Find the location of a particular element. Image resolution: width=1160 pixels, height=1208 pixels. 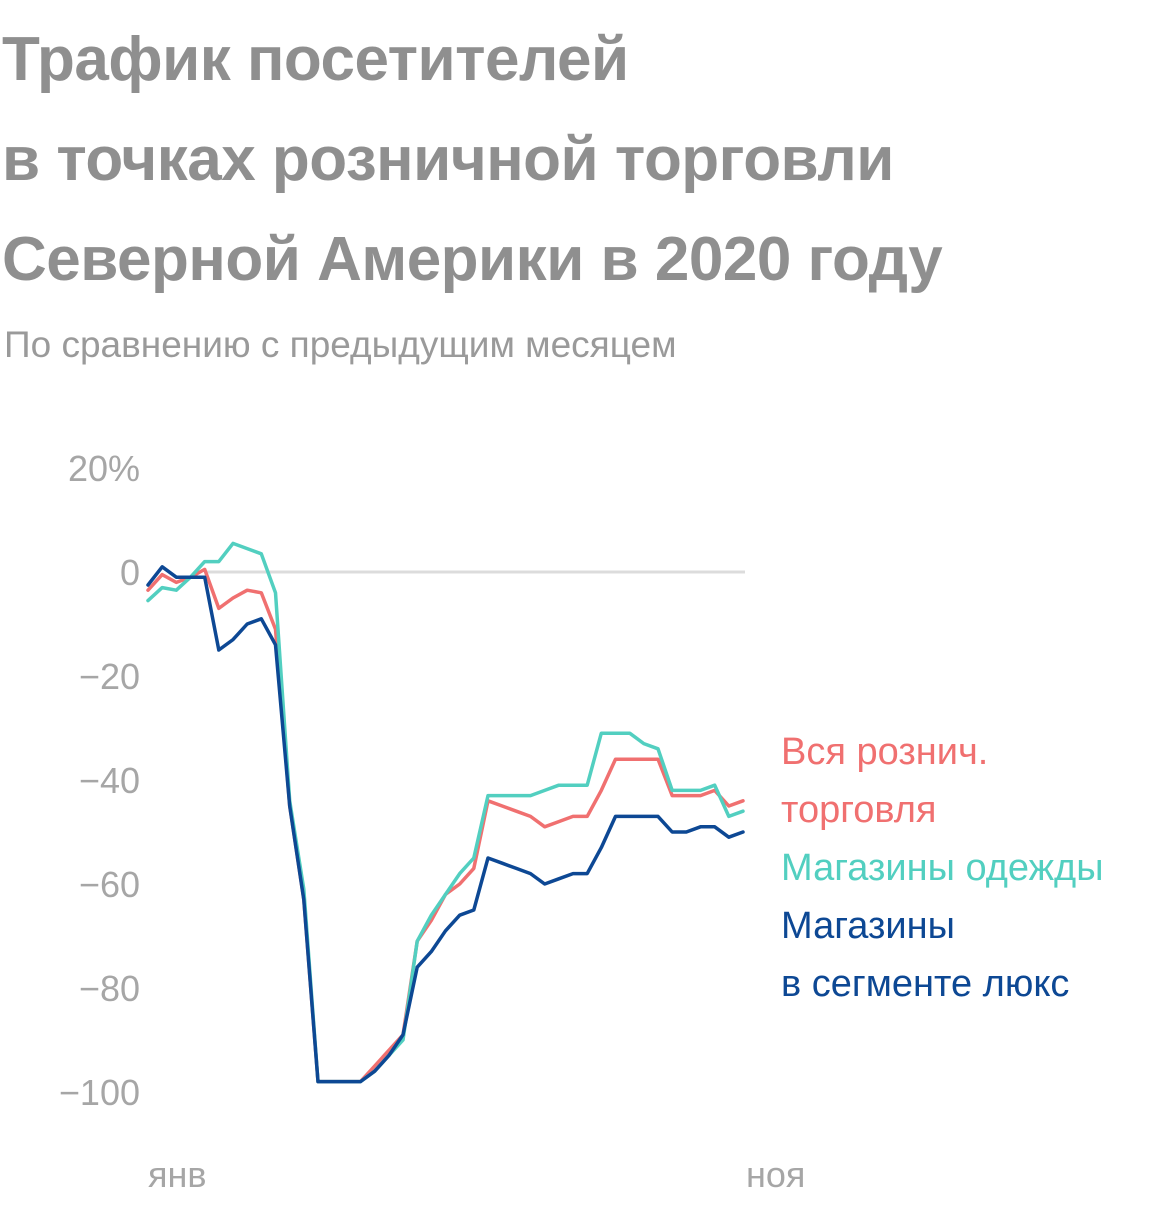

legend-entry-1-line-1: Вся рознич. is located at coordinates (884, 752).